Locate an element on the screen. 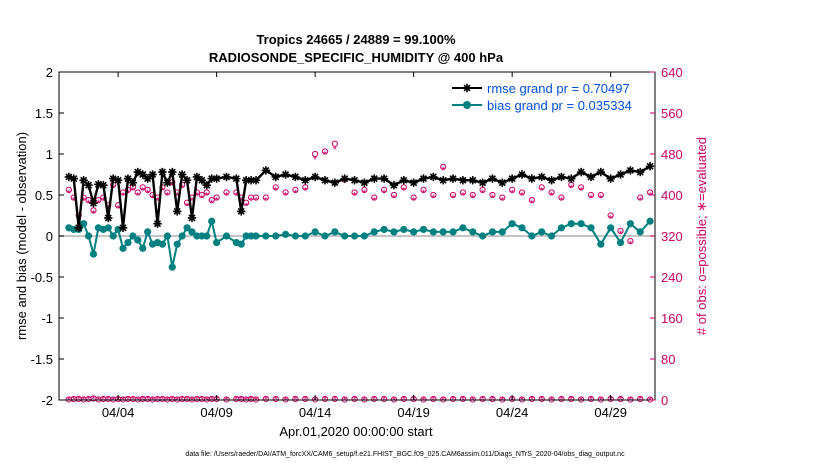 The width and height of the screenshot is (830, 470). chart-subtitle: RADIOSONDE_SPECIFIC_HUMIDITY @ 400 hPa is located at coordinates (356, 57).